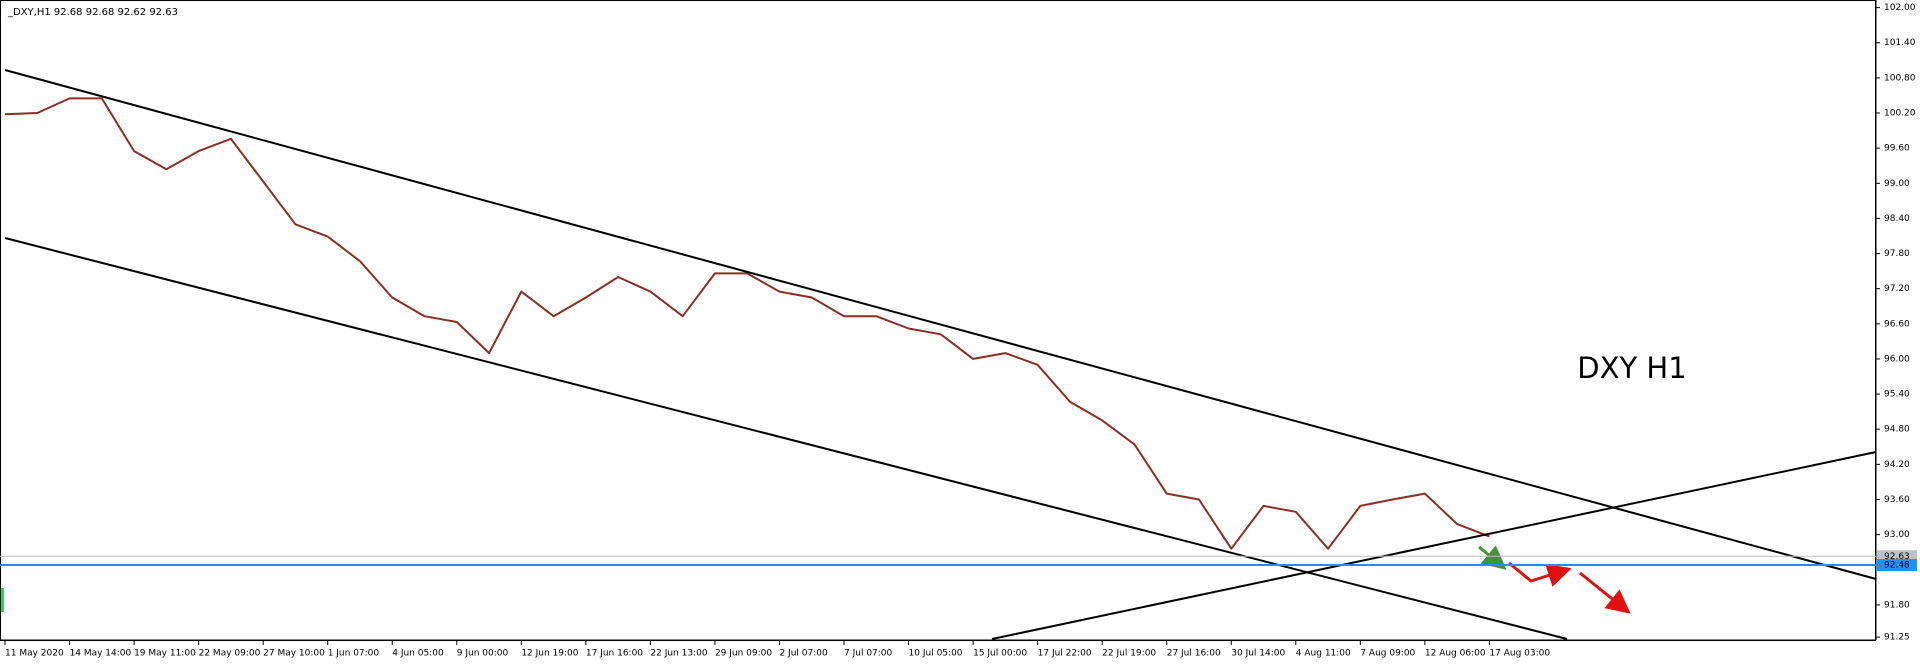  Describe the element at coordinates (1897, 638) in the screenshot. I see `y-tick-label: 91.25` at that location.